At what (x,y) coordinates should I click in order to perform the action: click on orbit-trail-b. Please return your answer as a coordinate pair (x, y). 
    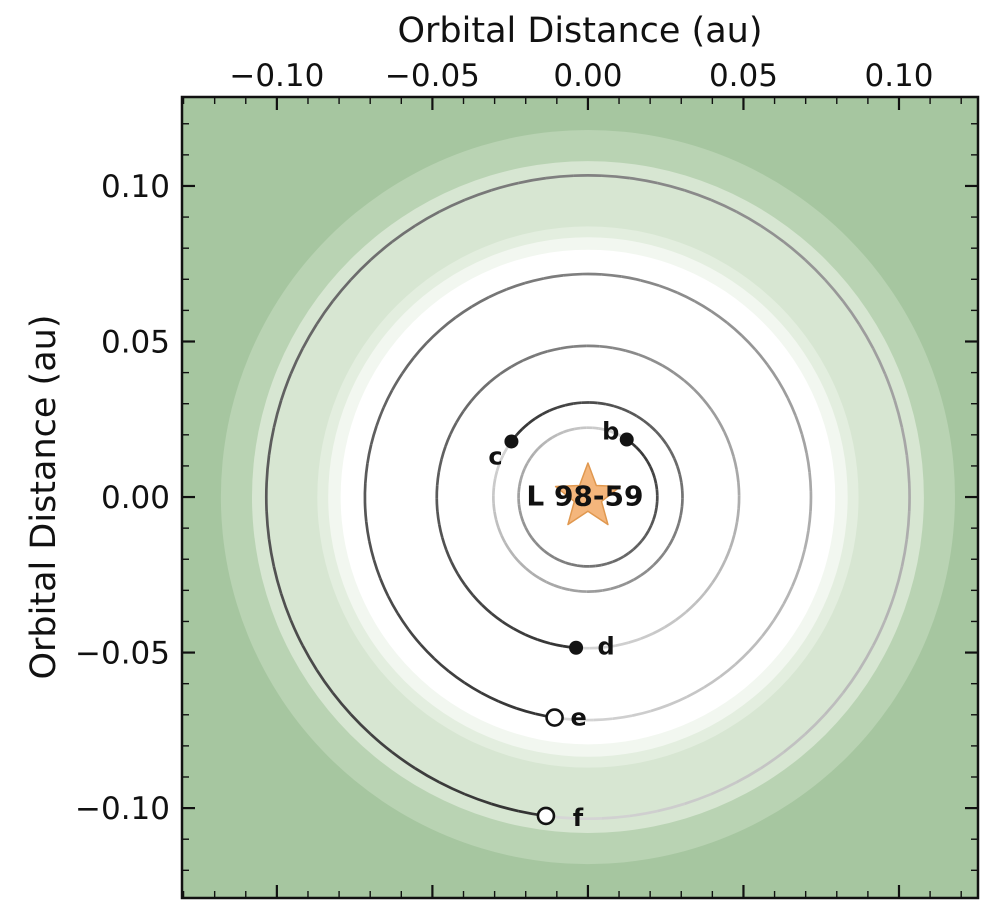
    Looking at the image, I should click on (588, 497).